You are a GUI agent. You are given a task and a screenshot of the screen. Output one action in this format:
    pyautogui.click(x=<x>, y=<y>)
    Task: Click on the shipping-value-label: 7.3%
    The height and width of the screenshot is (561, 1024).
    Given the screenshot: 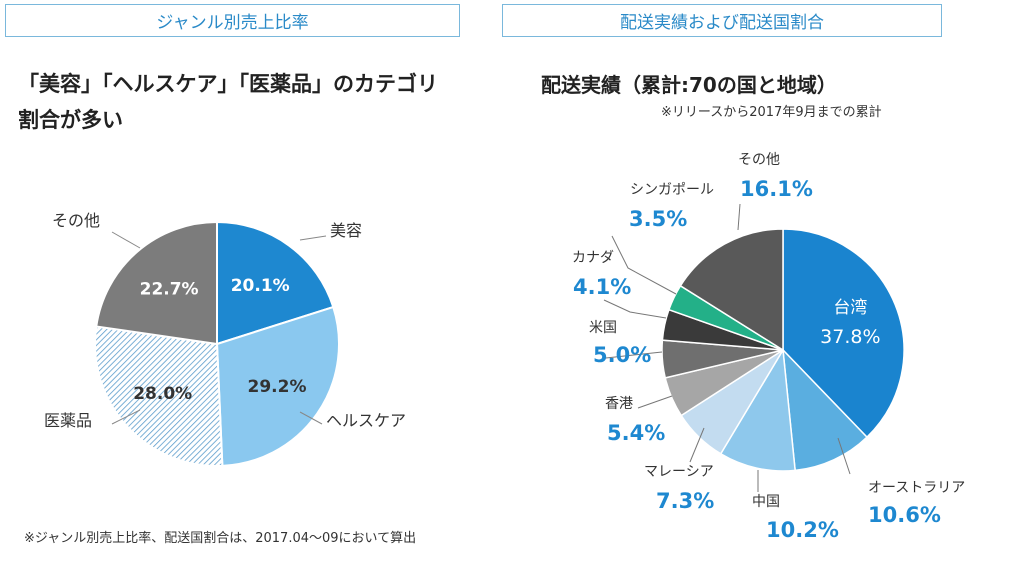 What is the action you would take?
    pyautogui.click(x=685, y=501)
    